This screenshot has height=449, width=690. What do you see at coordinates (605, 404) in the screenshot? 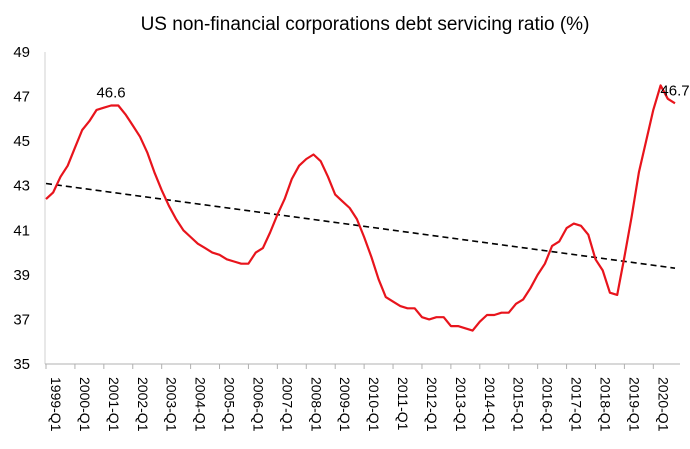
I see `x-tick-label-2018-Q1: 2018-Q1` at bounding box center [605, 404].